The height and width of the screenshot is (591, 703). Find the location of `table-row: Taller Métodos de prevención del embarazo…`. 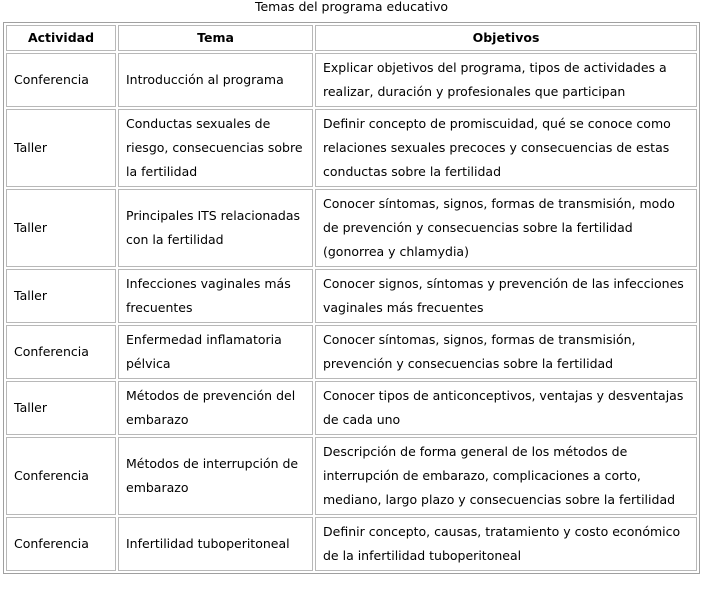

table-row: Taller Métodos de prevención del embarazo… is located at coordinates (351, 408).